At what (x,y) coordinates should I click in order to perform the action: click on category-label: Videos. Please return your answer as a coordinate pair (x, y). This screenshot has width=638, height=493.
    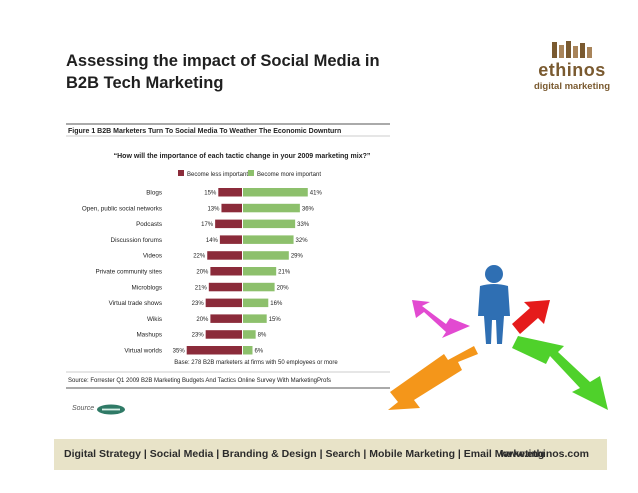
    Looking at the image, I should click on (152, 256).